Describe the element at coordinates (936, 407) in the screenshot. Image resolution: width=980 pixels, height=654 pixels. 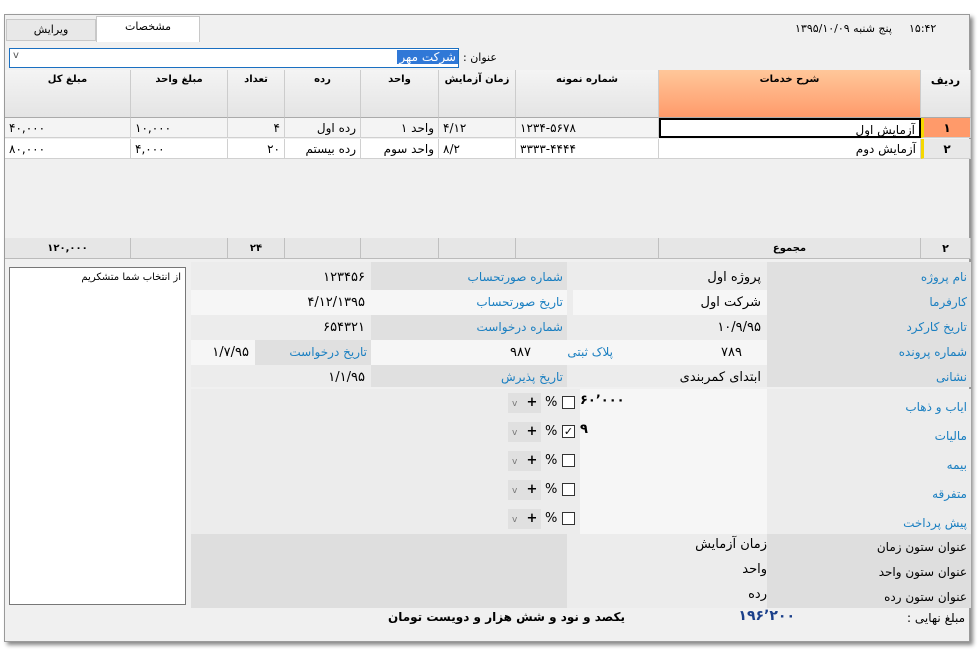
I see `charge-label: ایاب و ذهاب` at that location.